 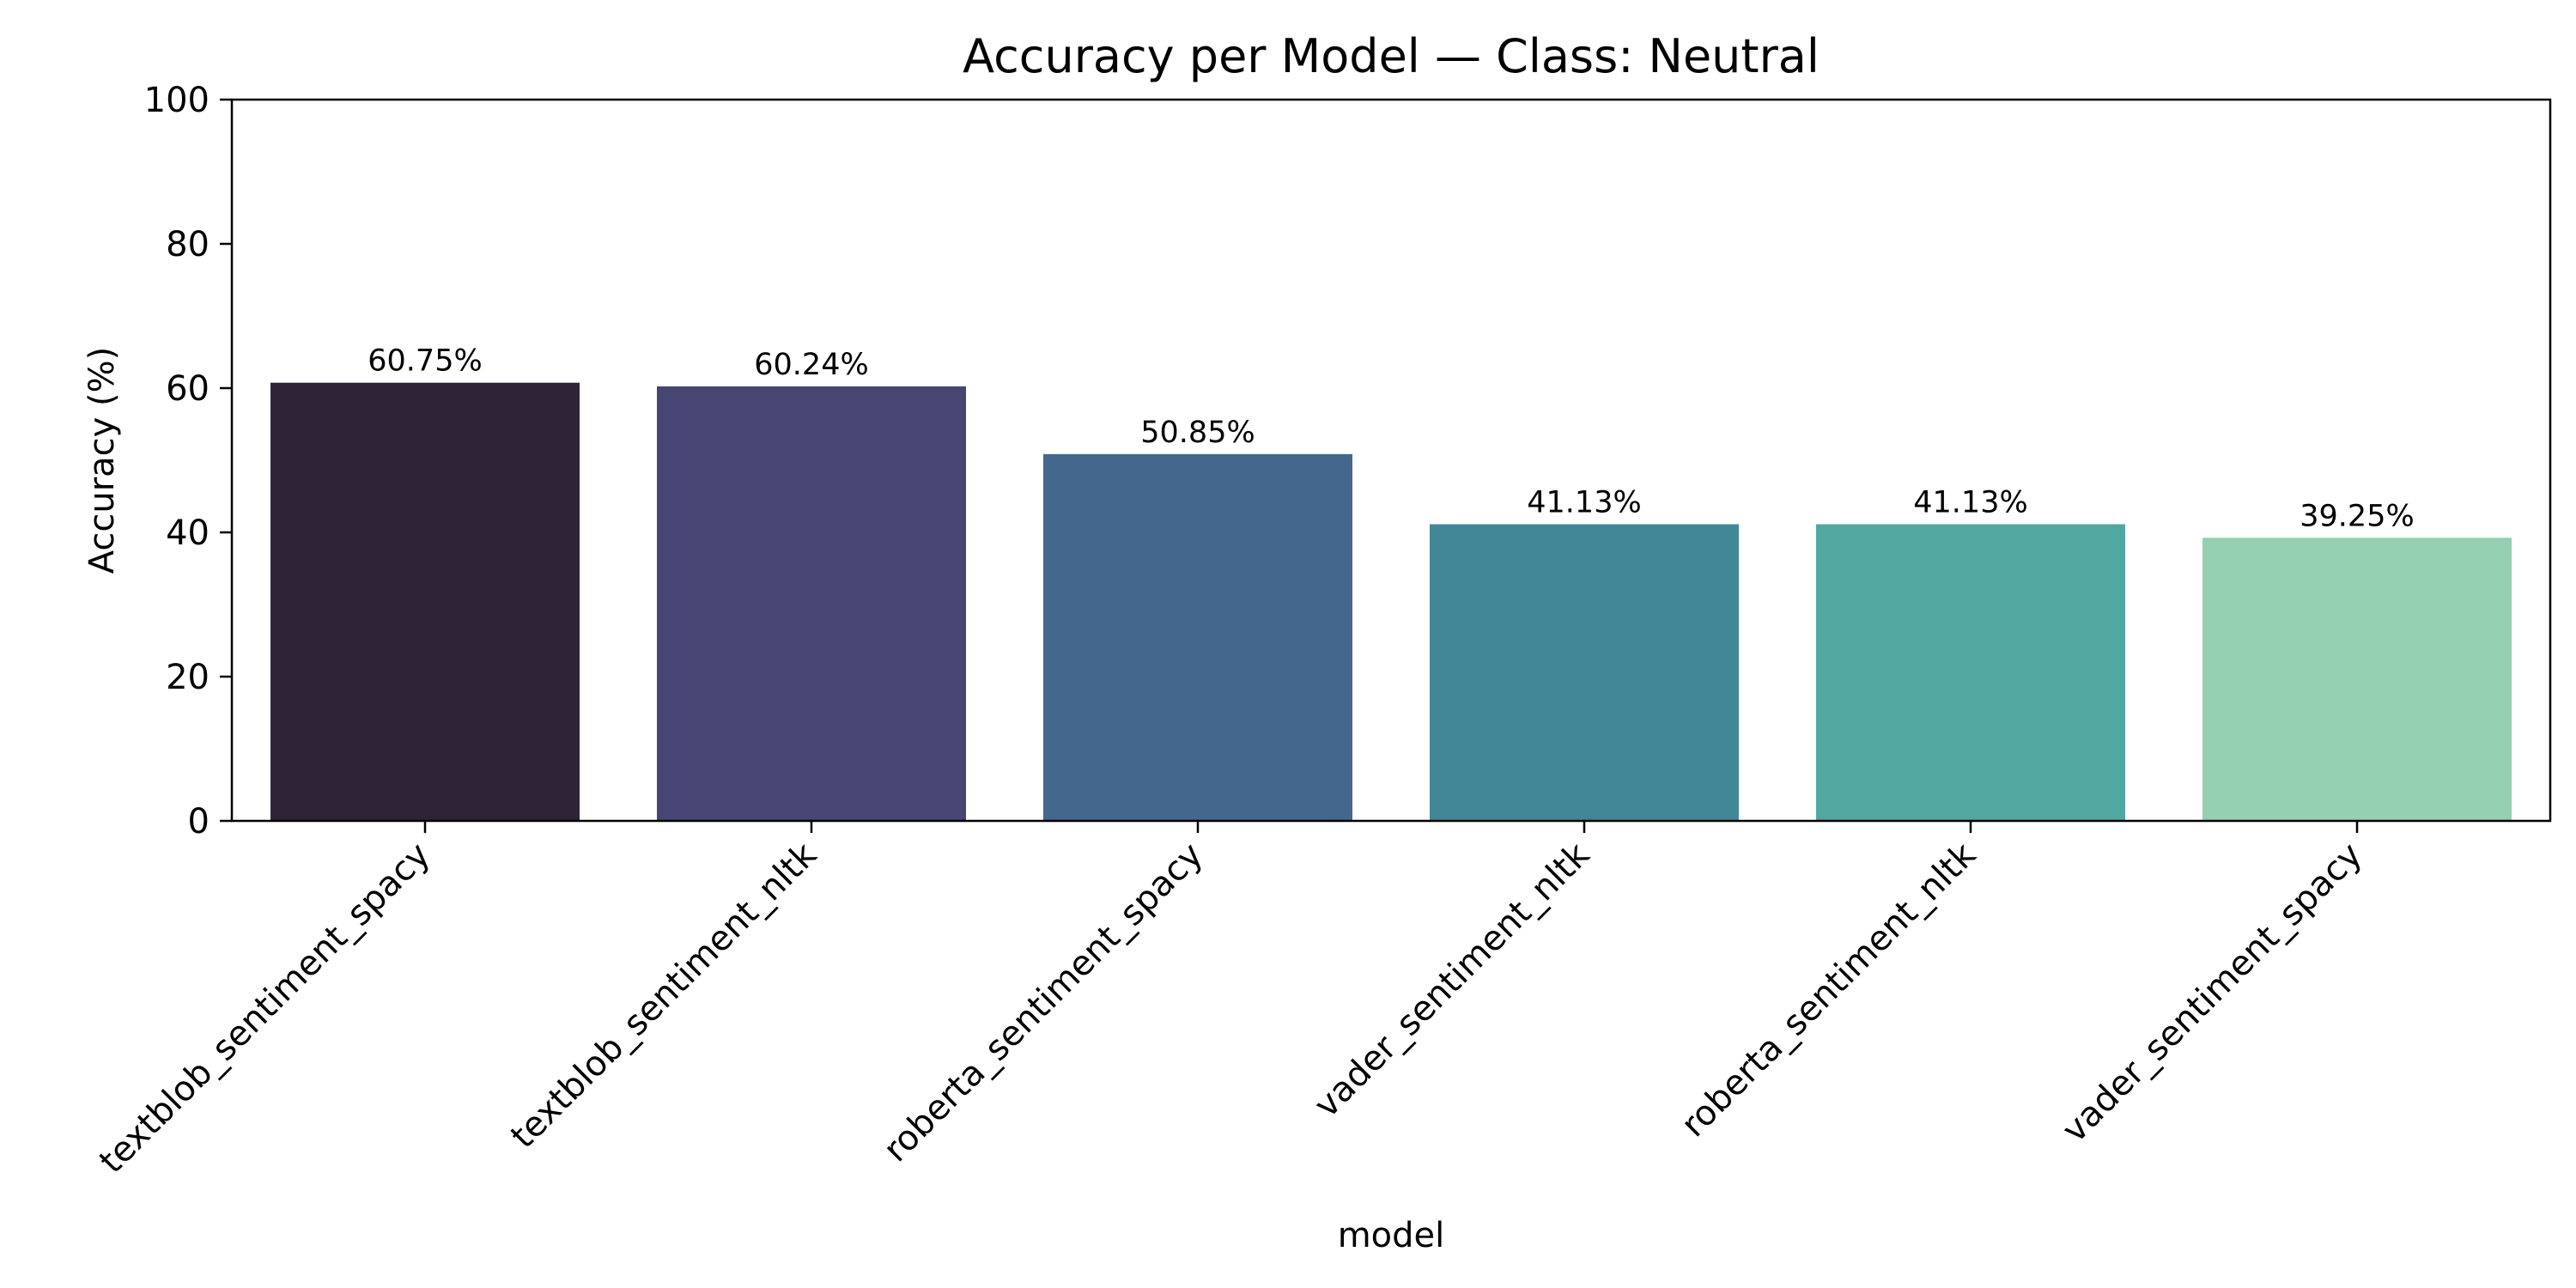 I want to click on bar-value-label: 60.24%, so click(x=811, y=365).